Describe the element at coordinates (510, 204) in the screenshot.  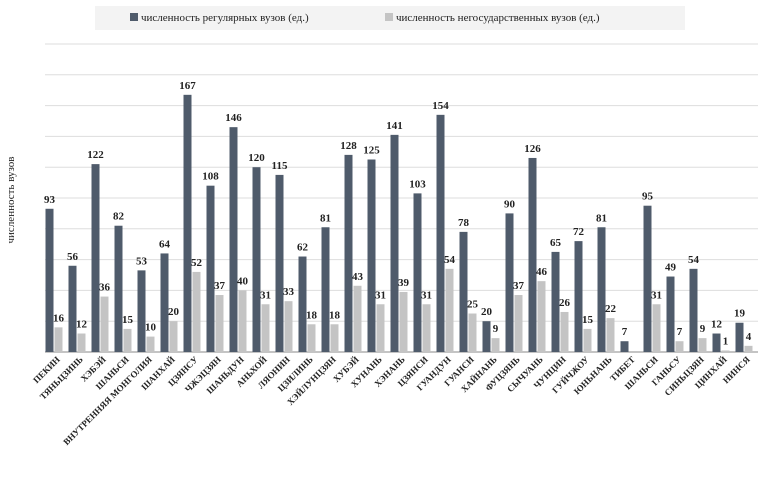
I see `data-label: 90` at that location.